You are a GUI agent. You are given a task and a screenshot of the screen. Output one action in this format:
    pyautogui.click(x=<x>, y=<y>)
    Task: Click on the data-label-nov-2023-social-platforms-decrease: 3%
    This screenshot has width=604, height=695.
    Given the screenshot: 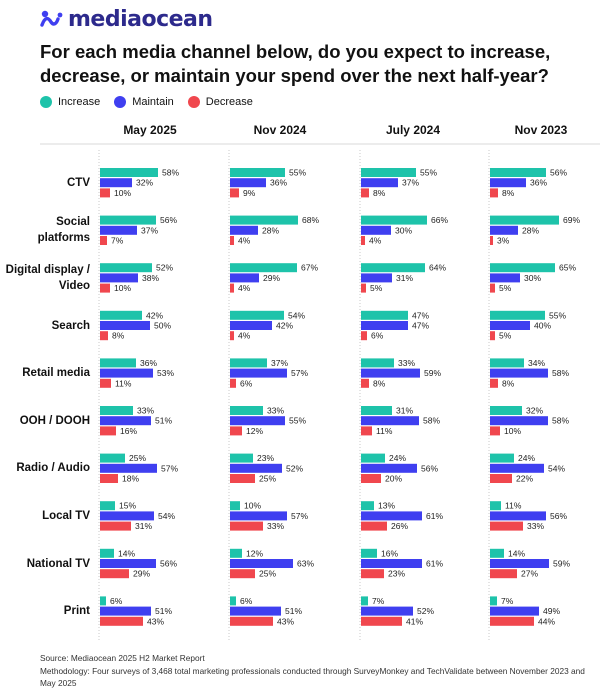 What is the action you would take?
    pyautogui.click(x=503, y=241)
    